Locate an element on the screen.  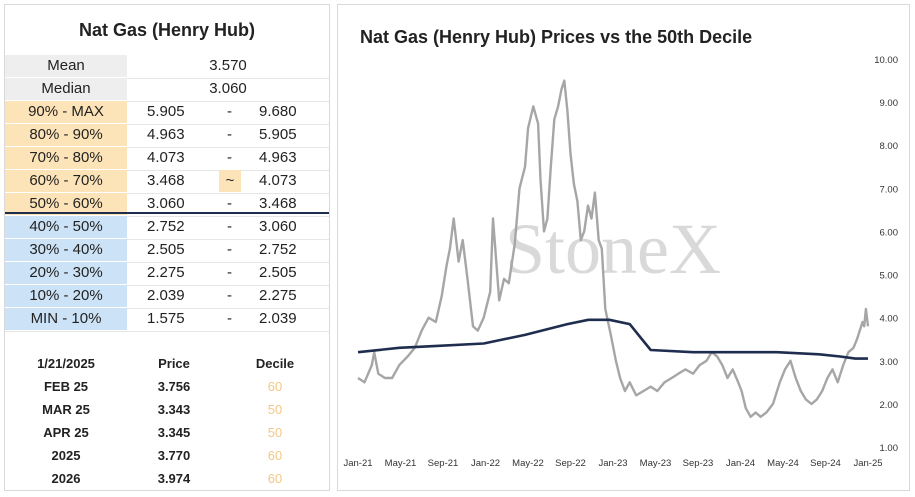
mean-row: Mean 3.570 is located at coordinates (167, 67).